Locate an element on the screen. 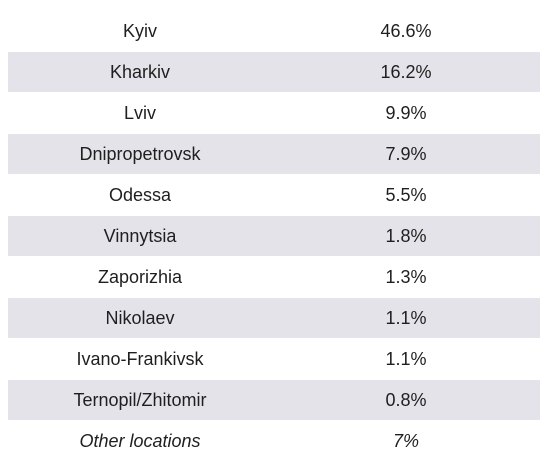 The height and width of the screenshot is (461, 550). city-cell: Other locations is located at coordinates (140, 440).